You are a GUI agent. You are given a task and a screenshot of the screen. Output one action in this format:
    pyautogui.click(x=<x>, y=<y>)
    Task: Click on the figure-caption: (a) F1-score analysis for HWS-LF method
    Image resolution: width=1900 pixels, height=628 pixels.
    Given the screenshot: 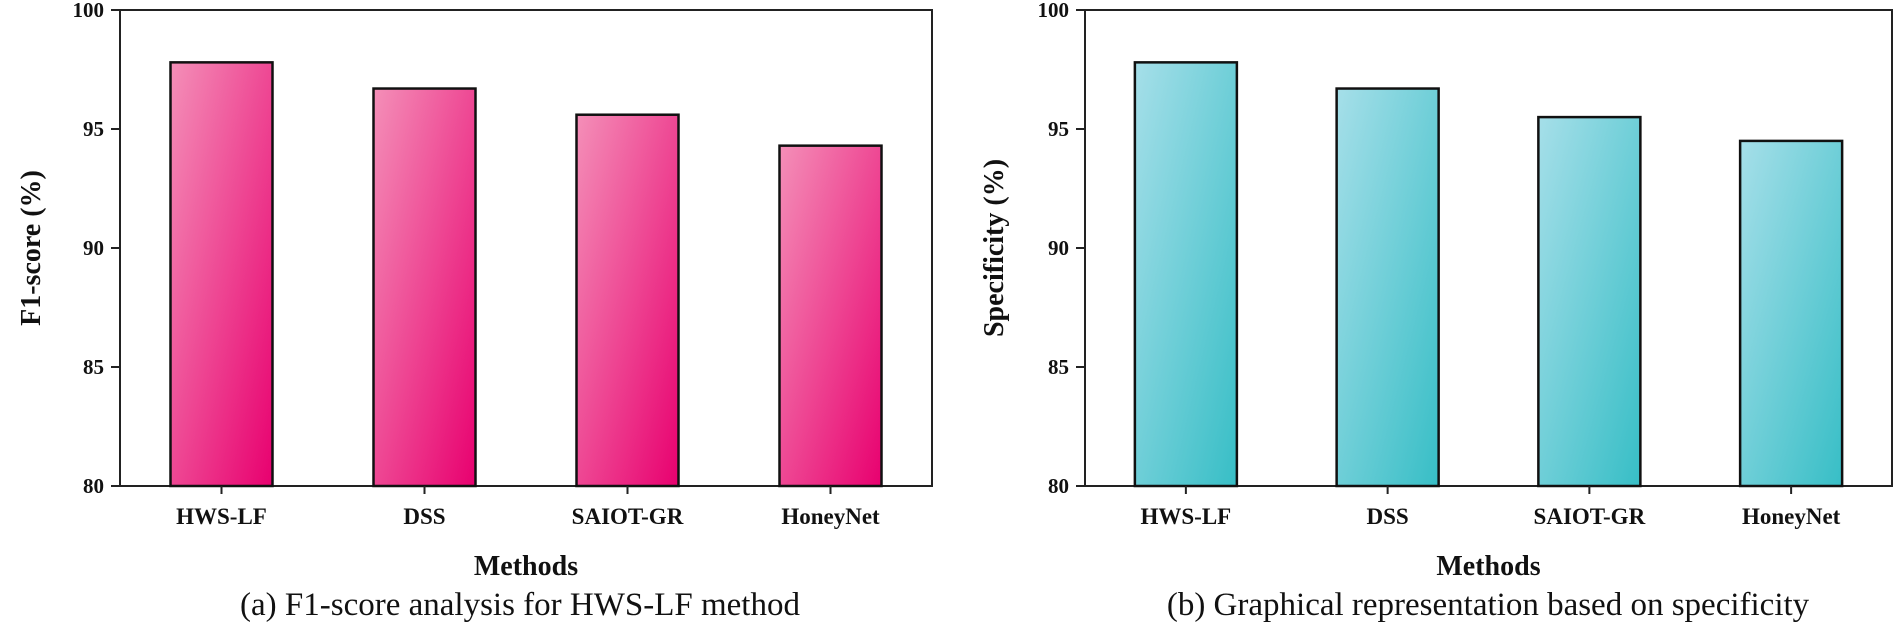 What is the action you would take?
    pyautogui.click(x=520, y=605)
    